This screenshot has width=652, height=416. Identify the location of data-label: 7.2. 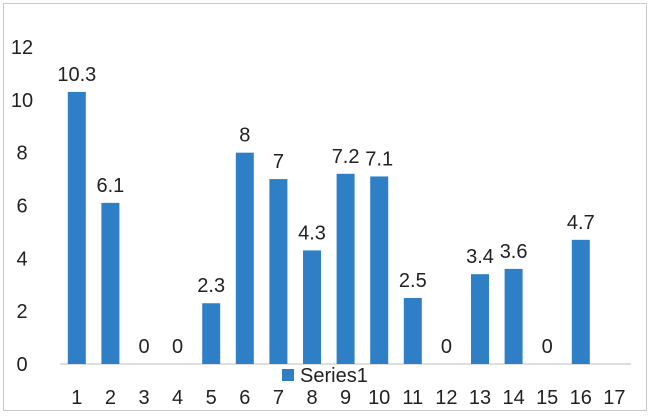
(346, 157).